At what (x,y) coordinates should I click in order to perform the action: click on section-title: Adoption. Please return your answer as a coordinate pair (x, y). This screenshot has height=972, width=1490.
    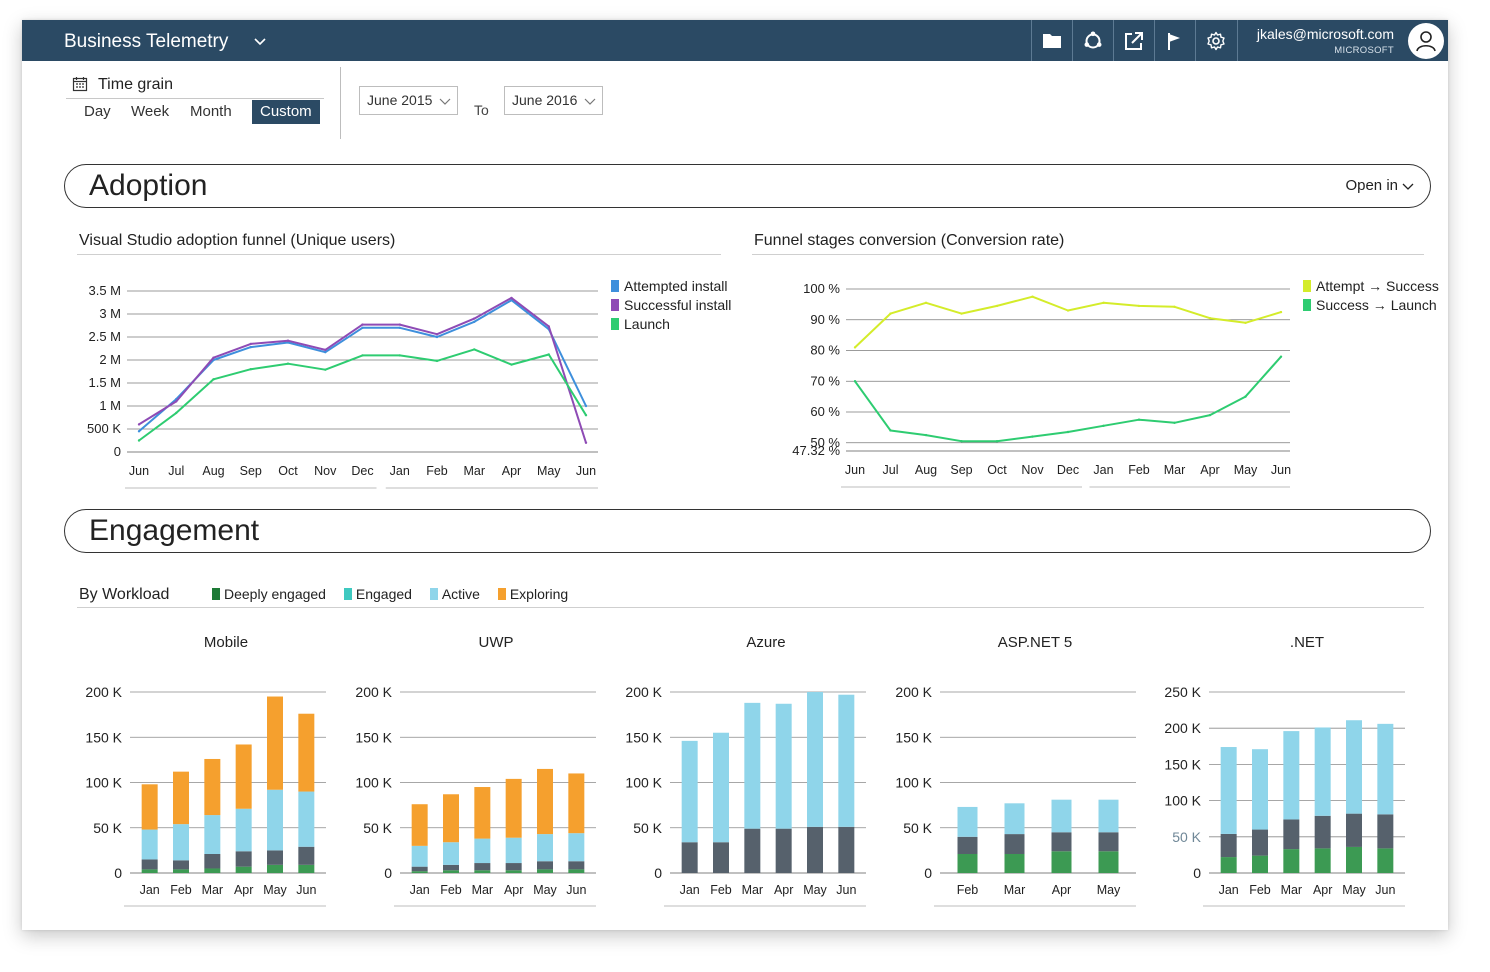
    Looking at the image, I should click on (148, 185).